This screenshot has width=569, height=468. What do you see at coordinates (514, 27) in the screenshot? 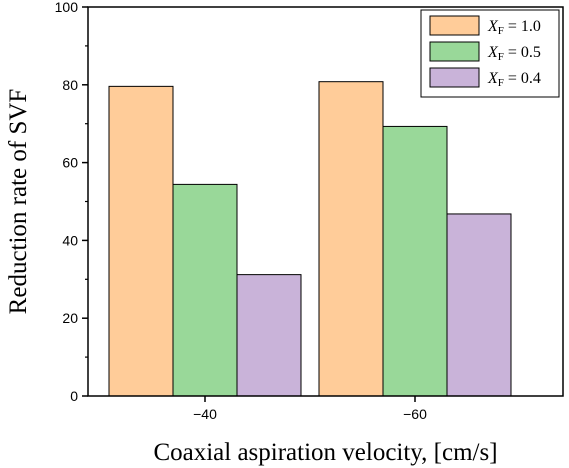
I see `legend-label: XF = 1.0` at bounding box center [514, 27].